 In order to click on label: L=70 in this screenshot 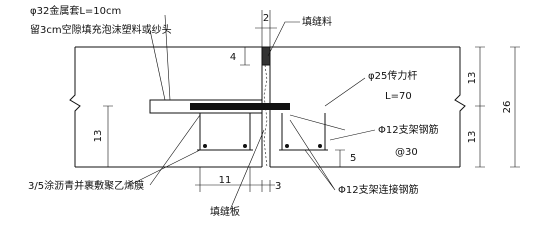, I will do `click(398, 96)`.